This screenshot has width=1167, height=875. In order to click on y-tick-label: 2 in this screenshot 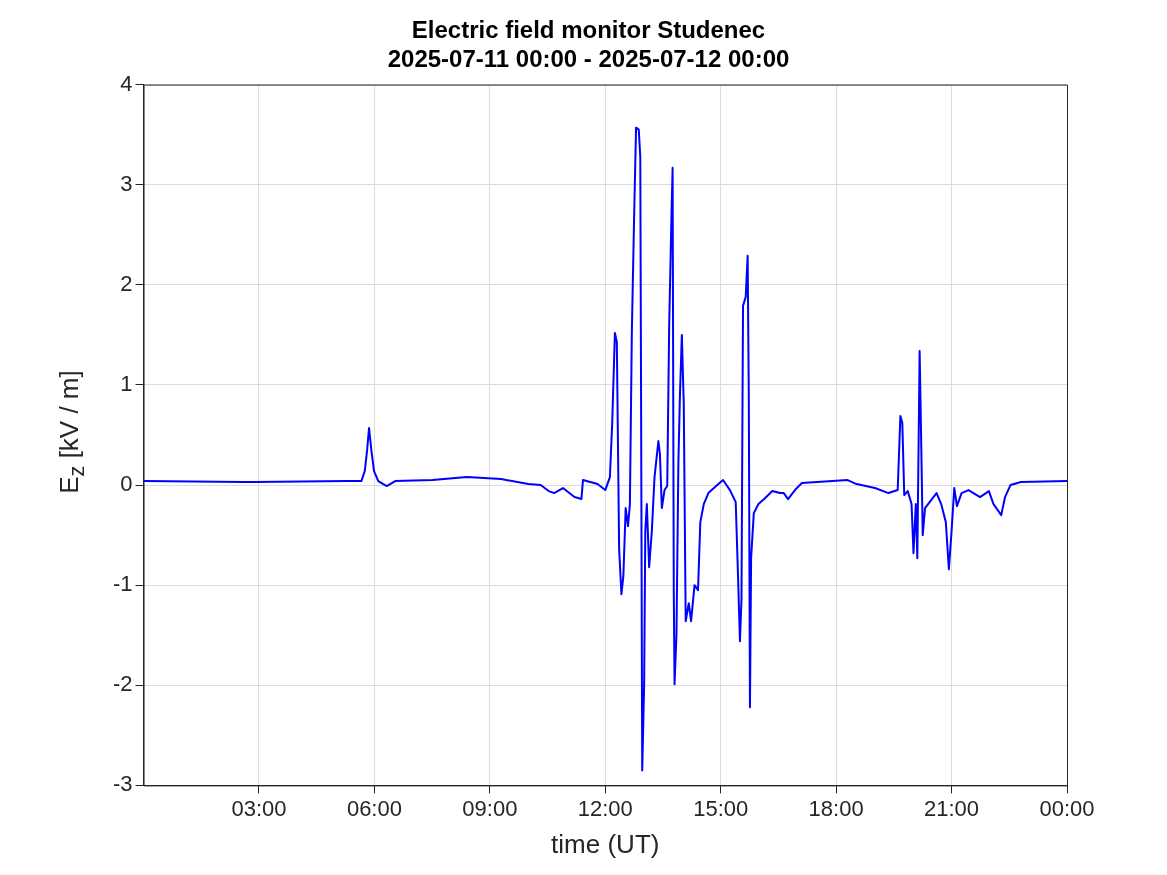, I will do `click(126, 283)`.